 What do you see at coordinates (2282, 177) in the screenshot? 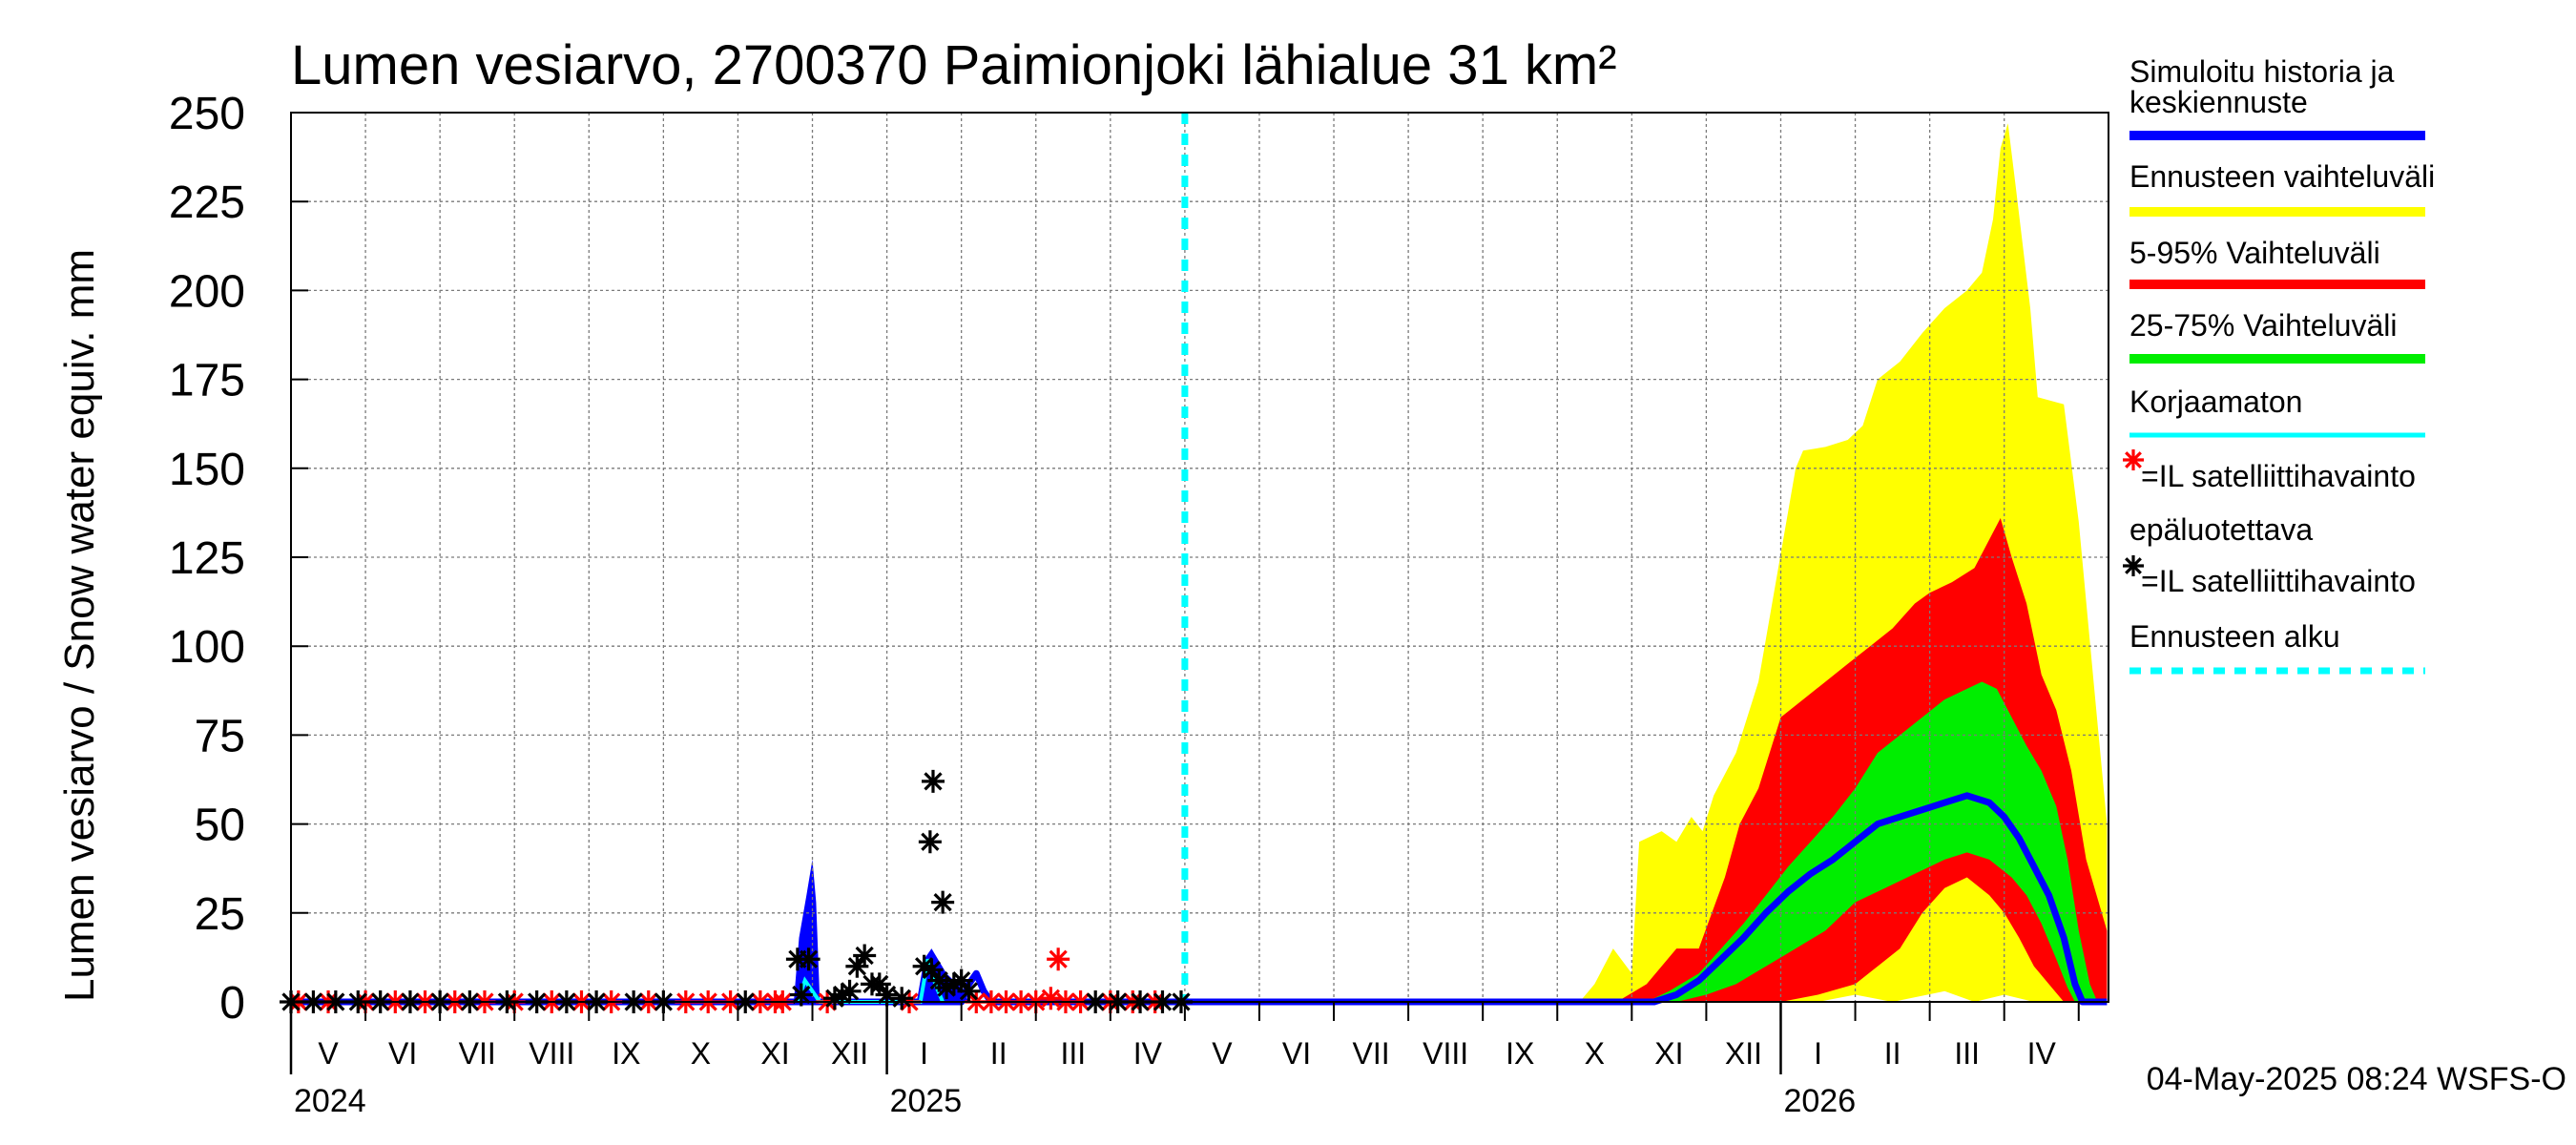
I see `legend-label: Ennusteen vaihteluväli` at bounding box center [2282, 177].